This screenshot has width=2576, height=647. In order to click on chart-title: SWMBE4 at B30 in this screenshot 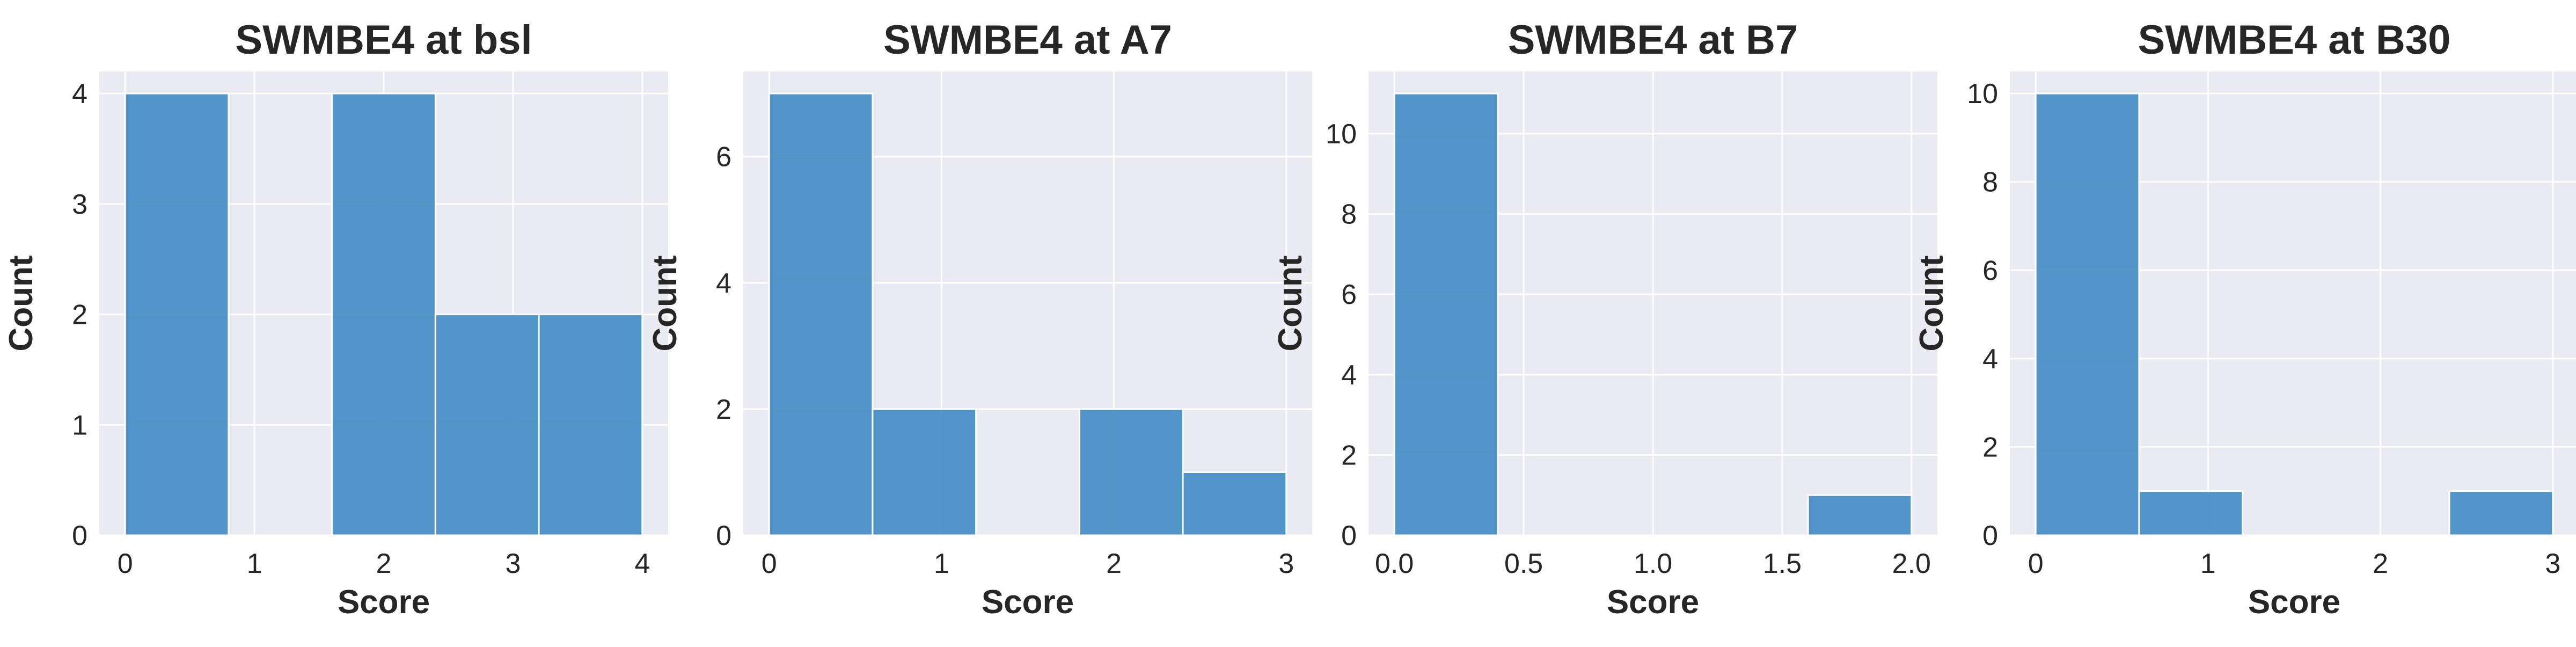, I will do `click(2294, 40)`.